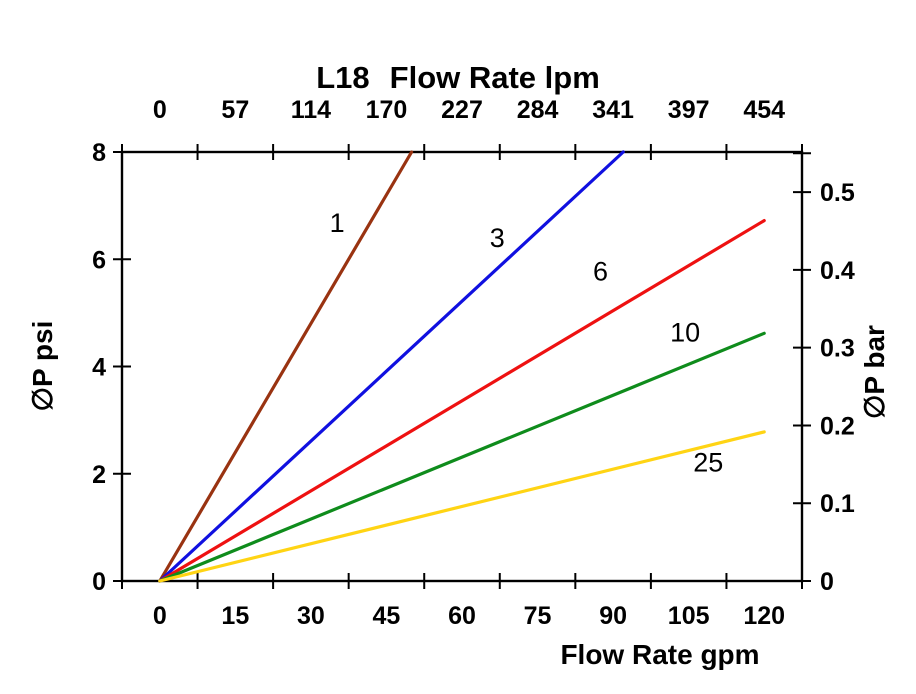 The height and width of the screenshot is (694, 916). What do you see at coordinates (311, 616) in the screenshot?
I see `bottom-tick-label: 30` at bounding box center [311, 616].